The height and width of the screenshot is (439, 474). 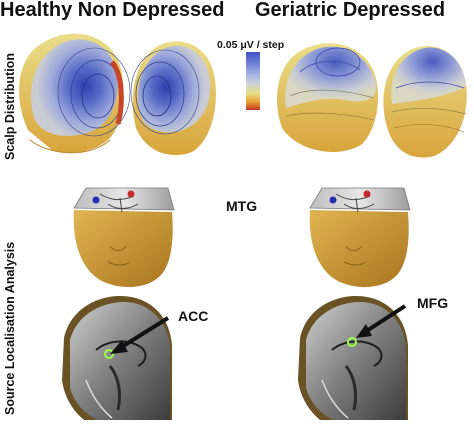 I want to click on scale-label: 0.05 μV / step, so click(x=251, y=45).